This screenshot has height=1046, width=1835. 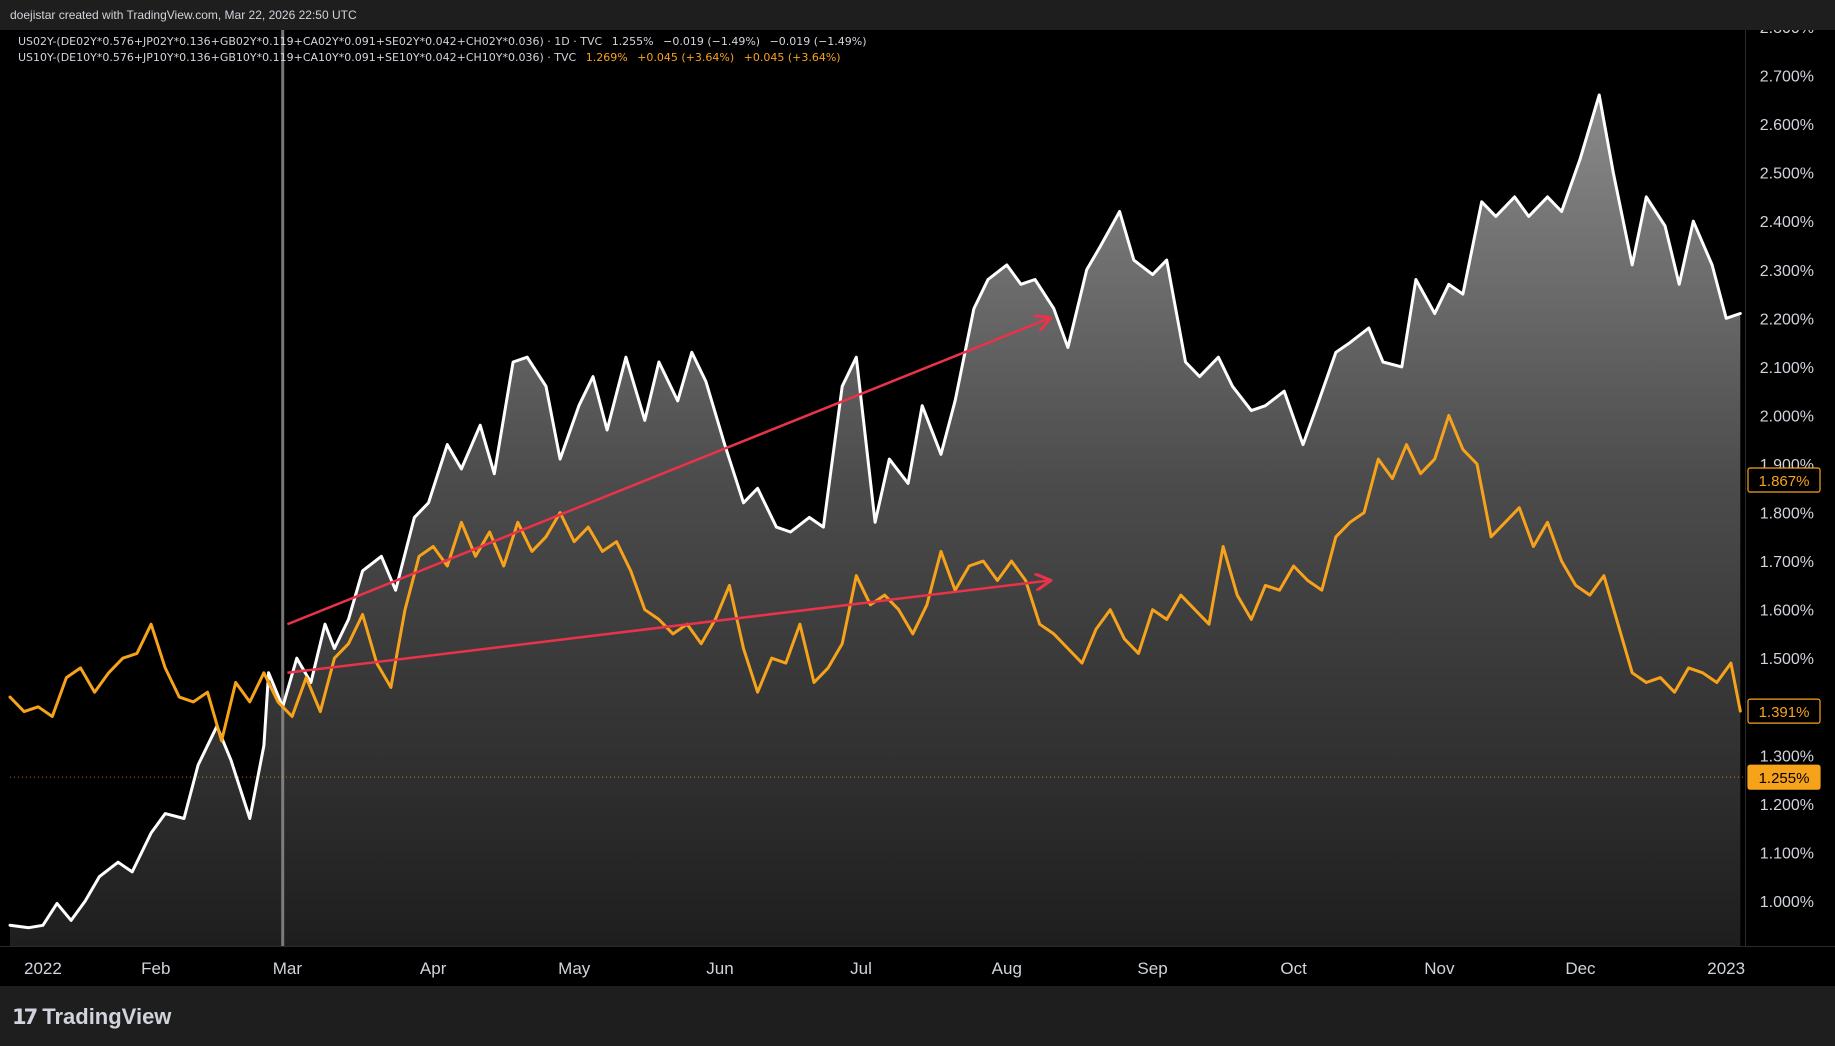 What do you see at coordinates (1787, 611) in the screenshot?
I see `y-tick-label: 1.600%` at bounding box center [1787, 611].